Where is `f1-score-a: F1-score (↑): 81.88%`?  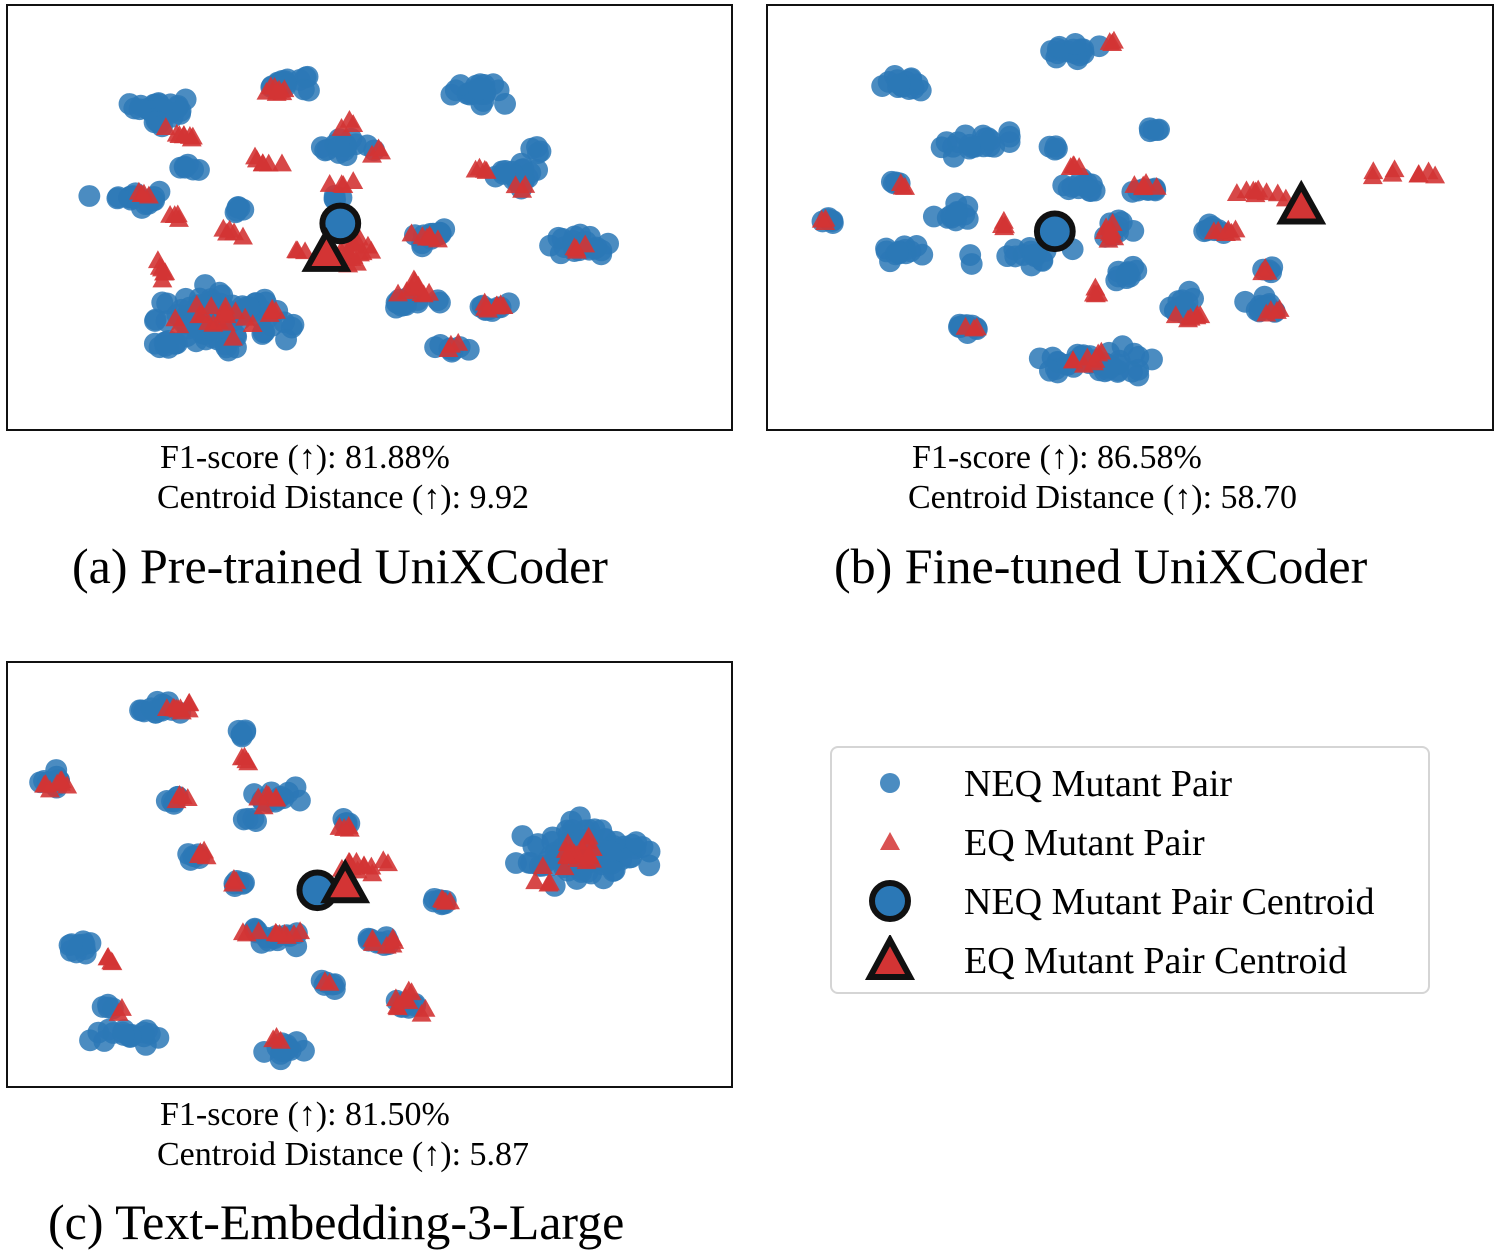 f1-score-a: F1-score (↑): 81.88% is located at coordinates (305, 457).